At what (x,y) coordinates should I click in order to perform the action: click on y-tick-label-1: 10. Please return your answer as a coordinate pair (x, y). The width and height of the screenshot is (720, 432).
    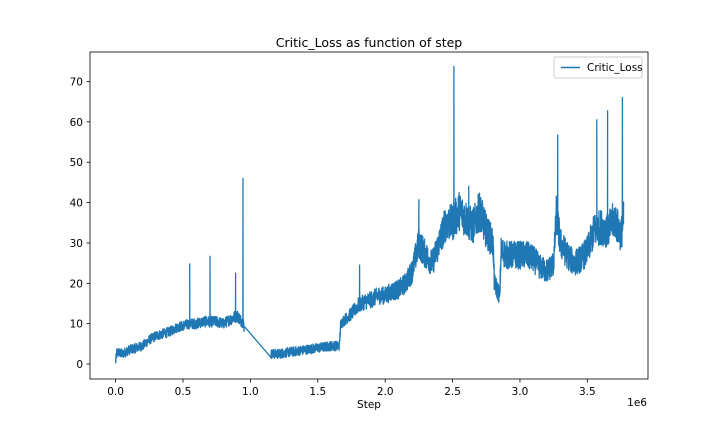
    Looking at the image, I should click on (76, 325).